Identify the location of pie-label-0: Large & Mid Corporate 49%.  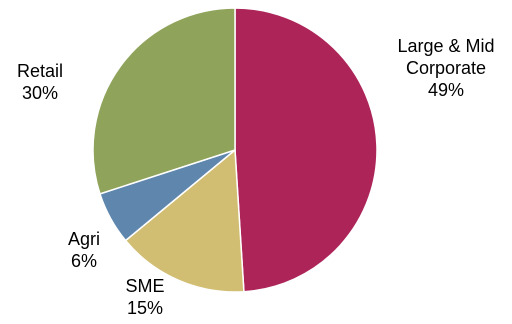
(445, 68).